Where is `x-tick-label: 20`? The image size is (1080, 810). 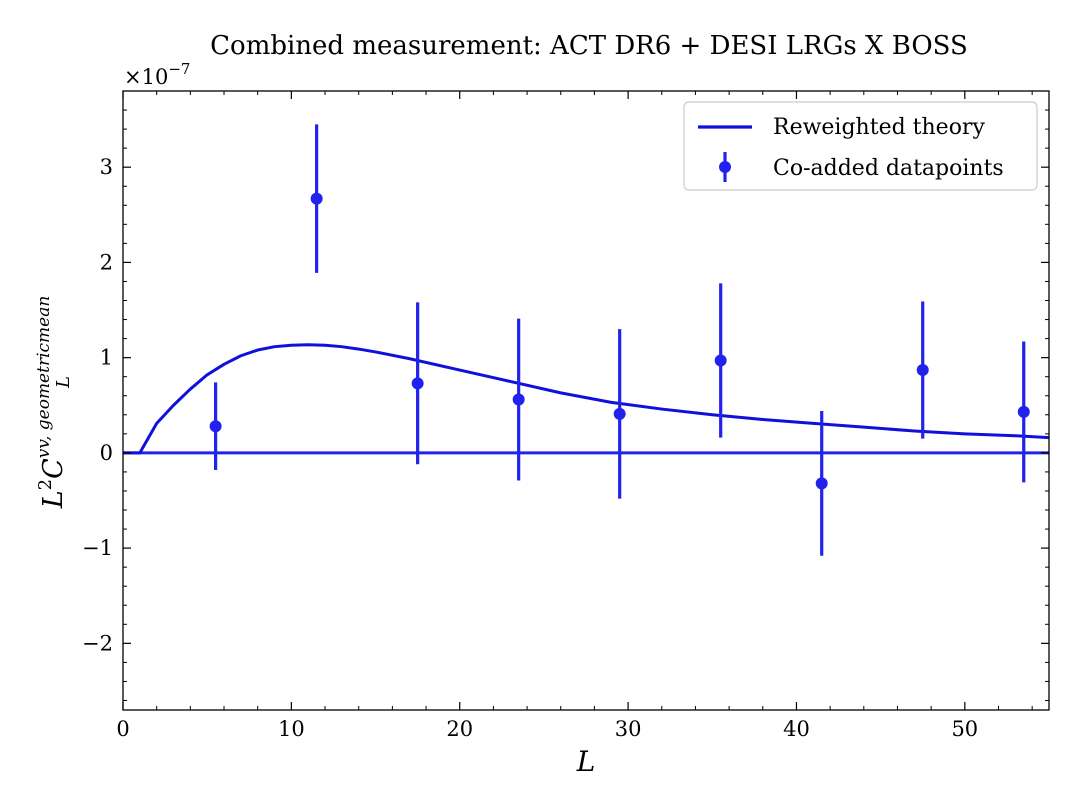
x-tick-label: 20 is located at coordinates (459, 729).